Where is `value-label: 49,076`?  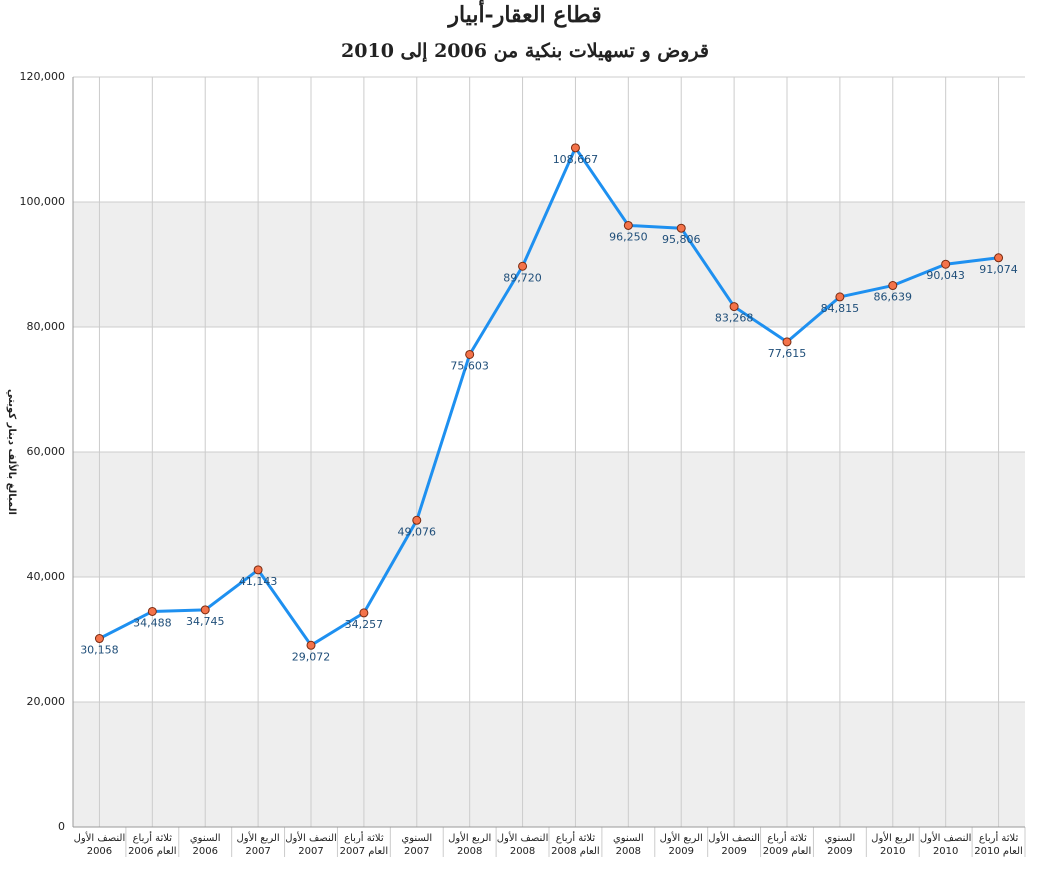
value-label: 49,076 is located at coordinates (417, 531).